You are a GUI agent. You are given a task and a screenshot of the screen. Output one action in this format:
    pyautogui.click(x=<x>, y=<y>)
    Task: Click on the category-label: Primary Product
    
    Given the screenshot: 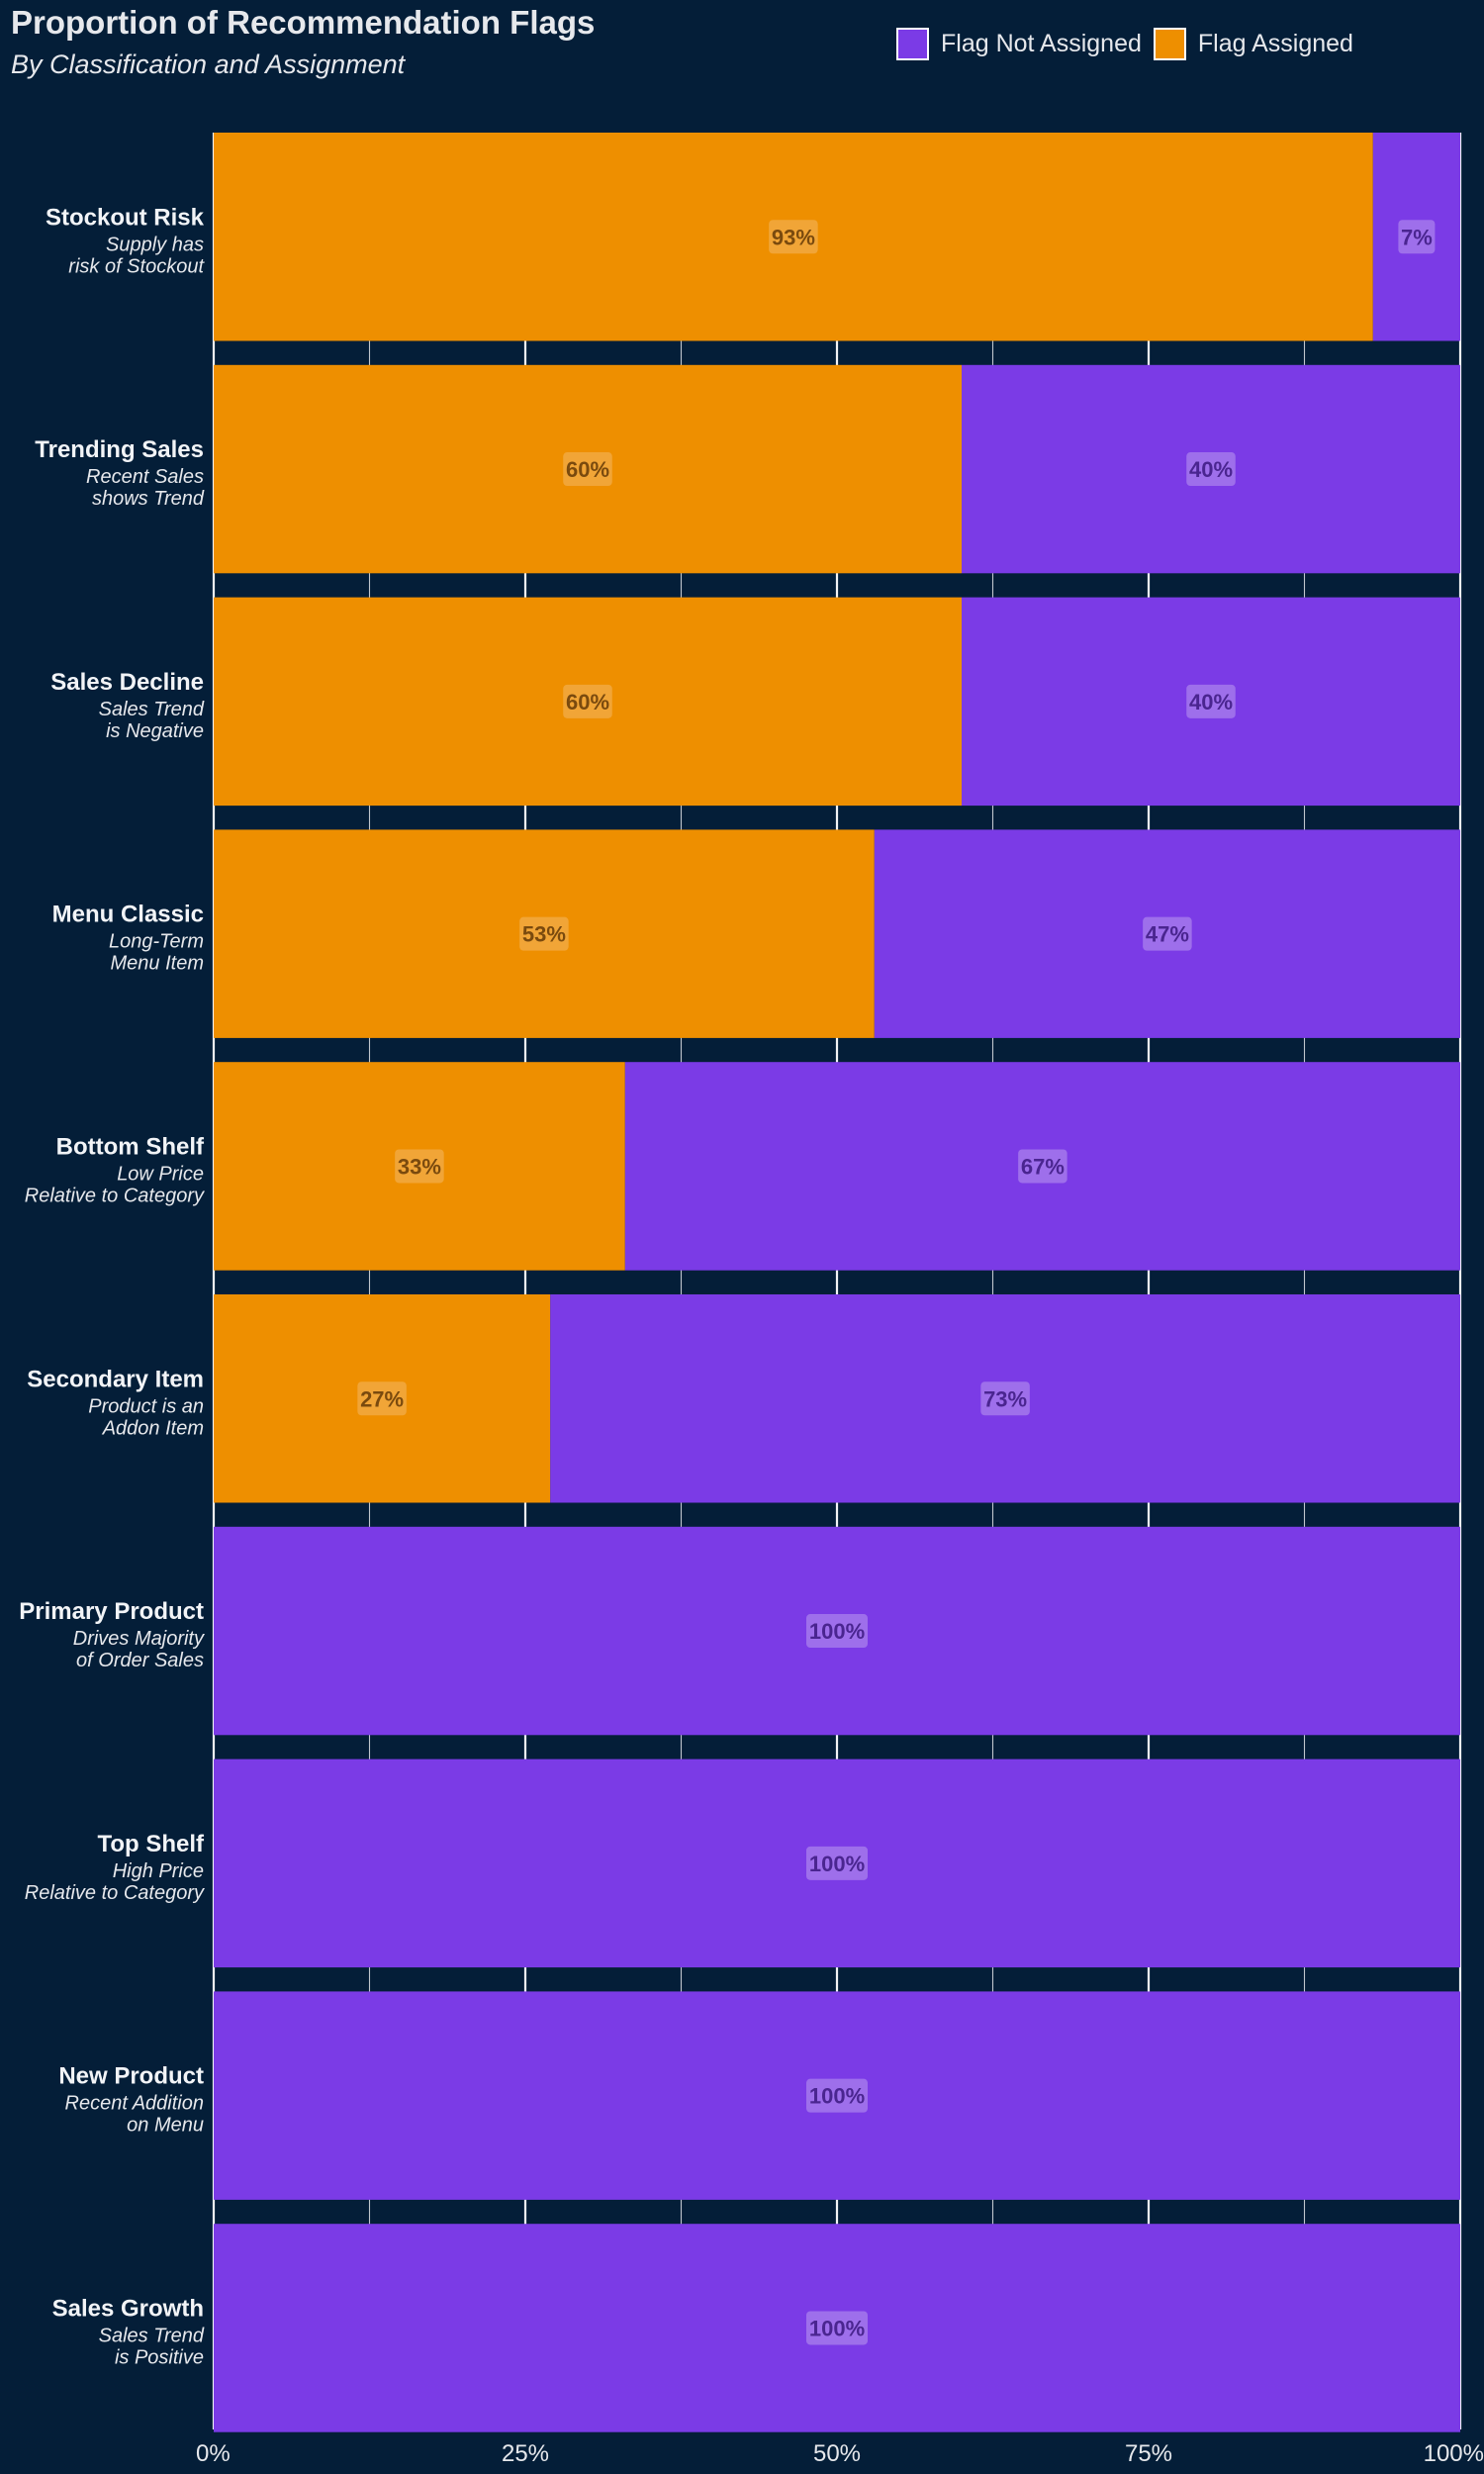 What is the action you would take?
    pyautogui.click(x=111, y=1612)
    